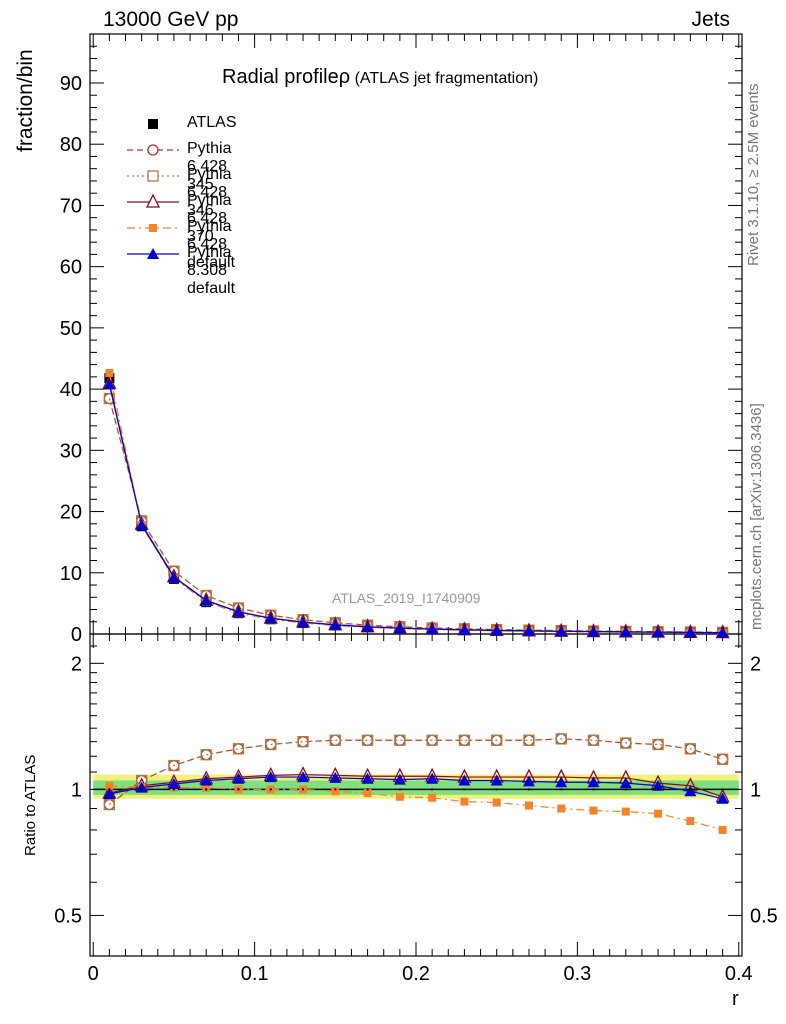 The width and height of the screenshot is (786, 1024). What do you see at coordinates (71, 513) in the screenshot?
I see `y-tick-label: 20` at bounding box center [71, 513].